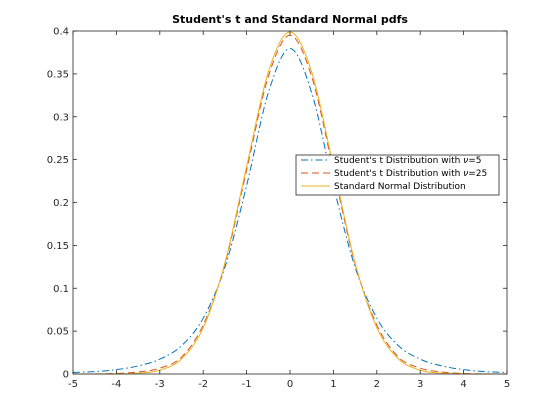 The image size is (560, 420). I want to click on y-tick-label: 0.15, so click(58, 246).